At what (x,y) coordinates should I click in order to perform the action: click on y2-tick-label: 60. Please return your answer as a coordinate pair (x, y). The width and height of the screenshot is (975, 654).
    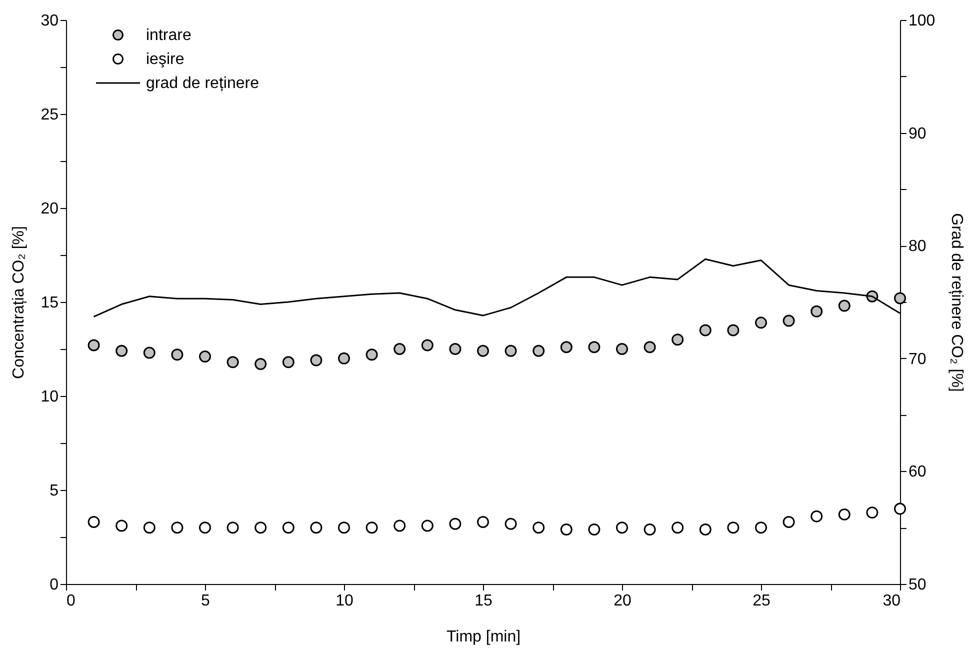
    Looking at the image, I should click on (917, 472).